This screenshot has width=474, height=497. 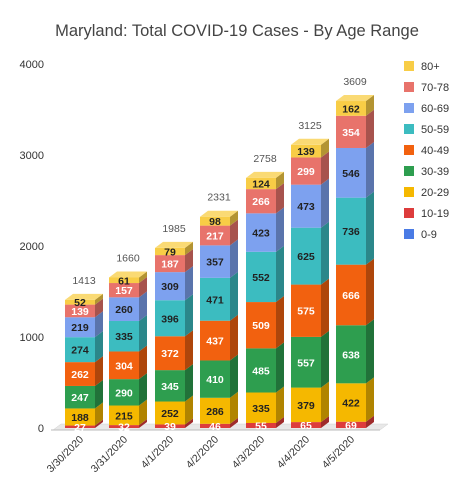 What do you see at coordinates (32, 156) in the screenshot?
I see `y-tick-label: 3000` at bounding box center [32, 156].